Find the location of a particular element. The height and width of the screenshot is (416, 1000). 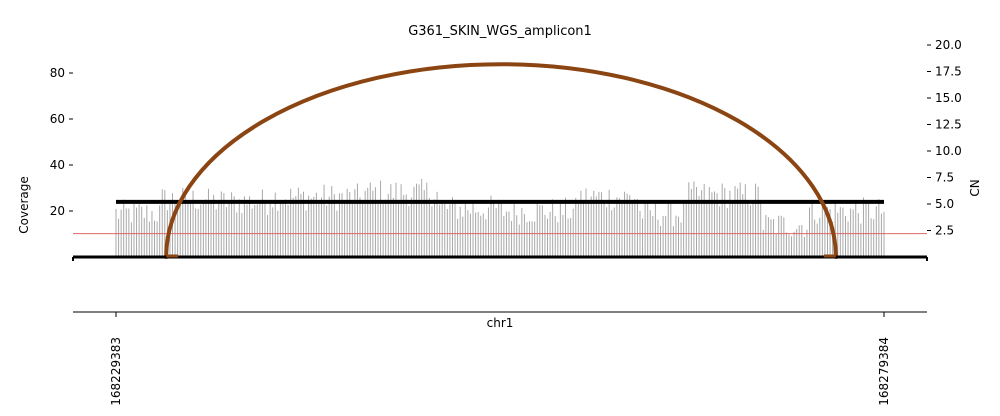

y-left-tick-label: 40 is located at coordinates (57, 165).